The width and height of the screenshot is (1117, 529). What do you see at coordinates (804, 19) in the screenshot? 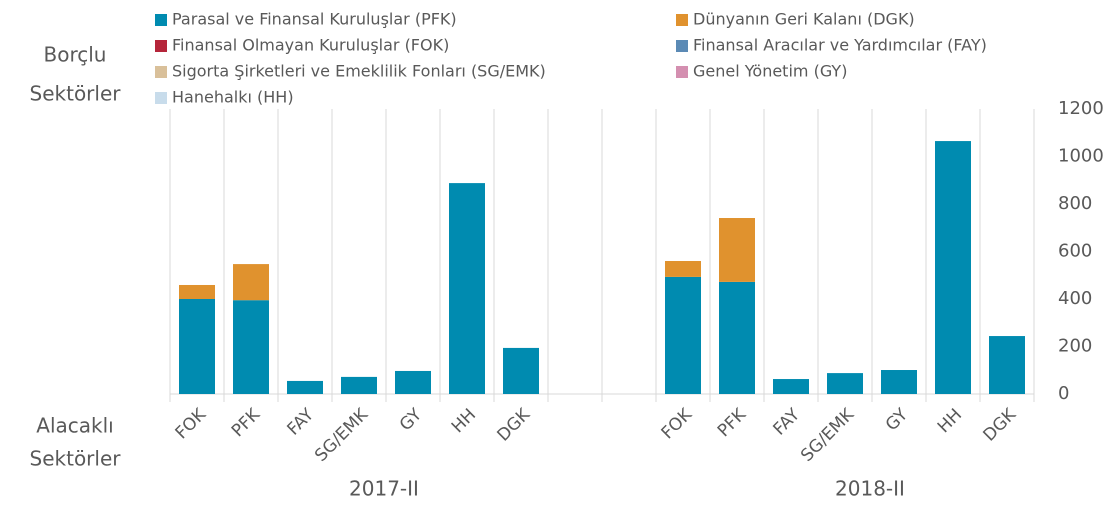
I see `legend-label: Dünyanın Geri Kalanı (DGK)` at bounding box center [804, 19].